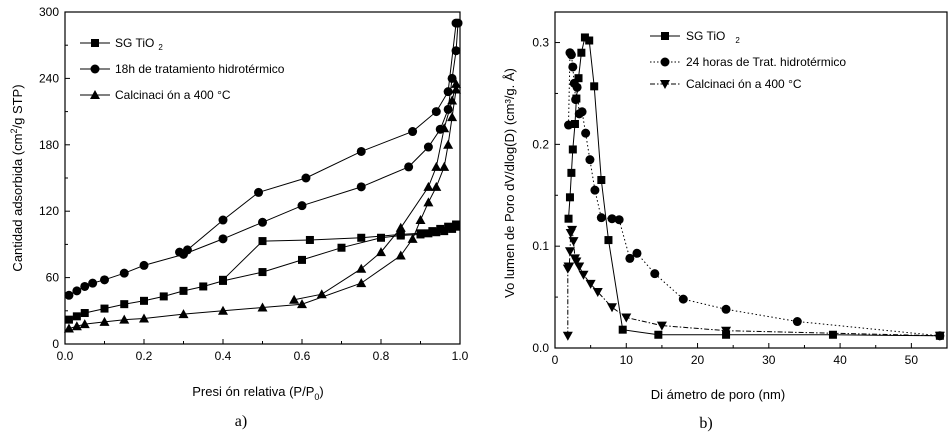 This screenshot has width=952, height=433. I want to click on x-tick-label: 0.2, so click(144, 356).